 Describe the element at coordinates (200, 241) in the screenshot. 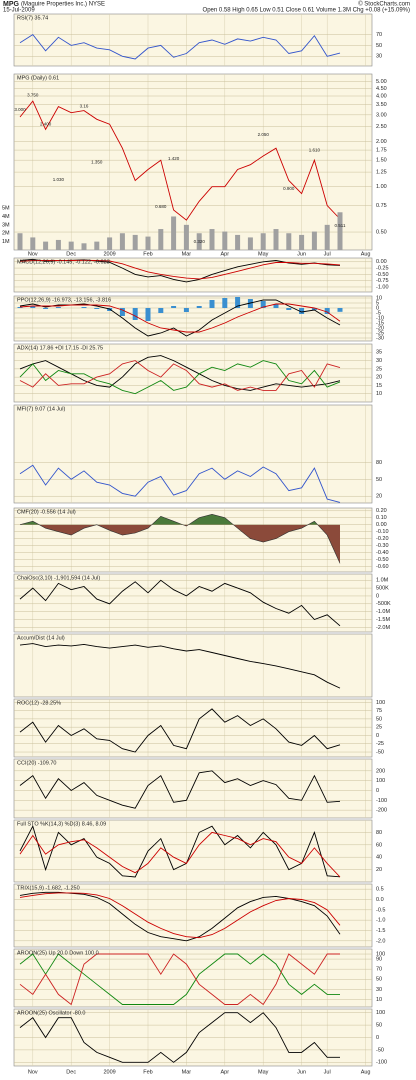

I see `annotation: 0.320` at that location.